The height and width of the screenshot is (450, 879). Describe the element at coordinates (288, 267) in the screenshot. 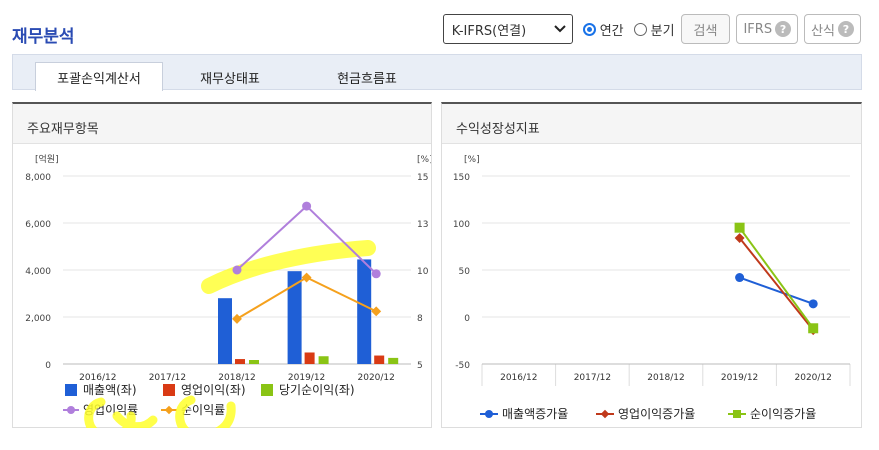

I see `highlighter-stroke` at that location.